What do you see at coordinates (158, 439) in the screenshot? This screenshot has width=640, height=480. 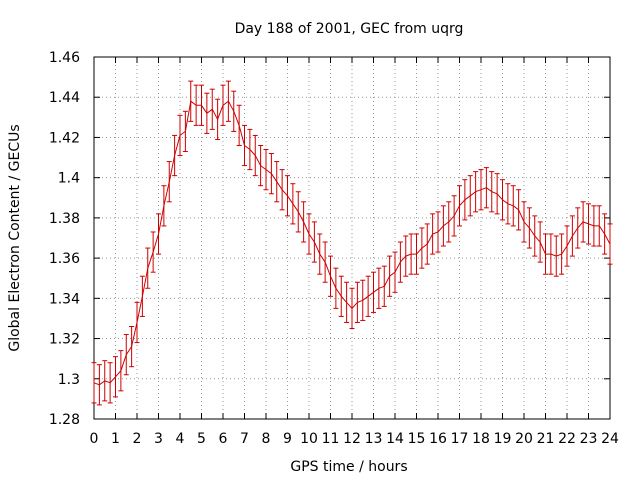 I see `x-tick-label: 3` at bounding box center [158, 439].